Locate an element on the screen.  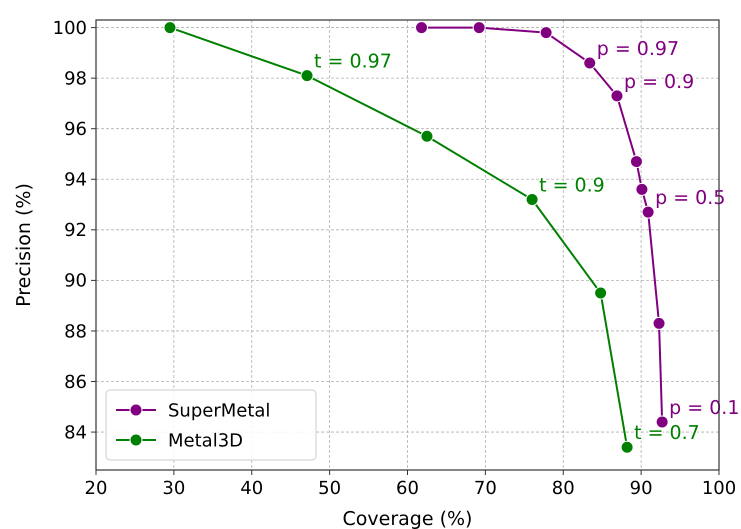
x-axis-title: Coverage (%) is located at coordinates (407, 518).